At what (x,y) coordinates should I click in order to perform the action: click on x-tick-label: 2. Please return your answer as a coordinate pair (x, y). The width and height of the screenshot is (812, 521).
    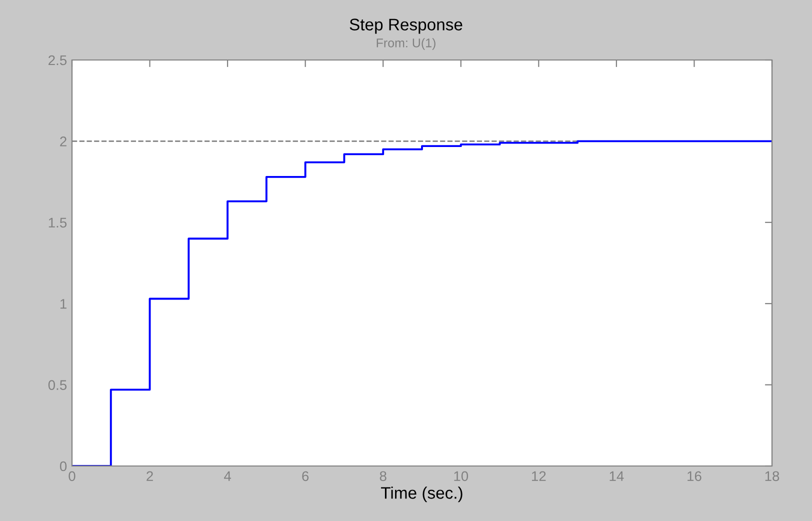
    Looking at the image, I should click on (149, 476).